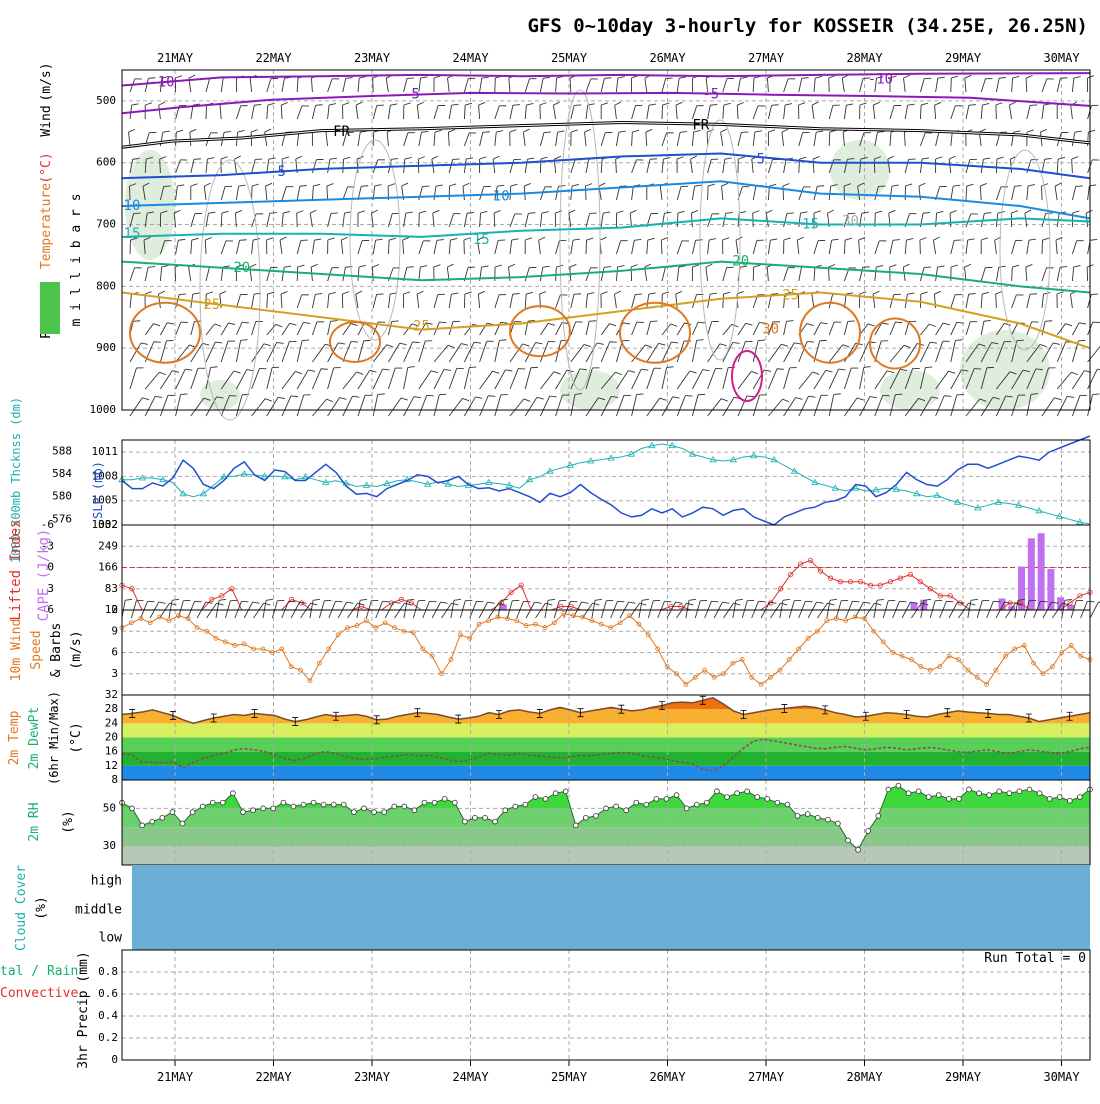 This screenshot has height=1104, width=1100. What do you see at coordinates (710, 95) in the screenshot?
I see `contour-label: -5` at bounding box center [710, 95].